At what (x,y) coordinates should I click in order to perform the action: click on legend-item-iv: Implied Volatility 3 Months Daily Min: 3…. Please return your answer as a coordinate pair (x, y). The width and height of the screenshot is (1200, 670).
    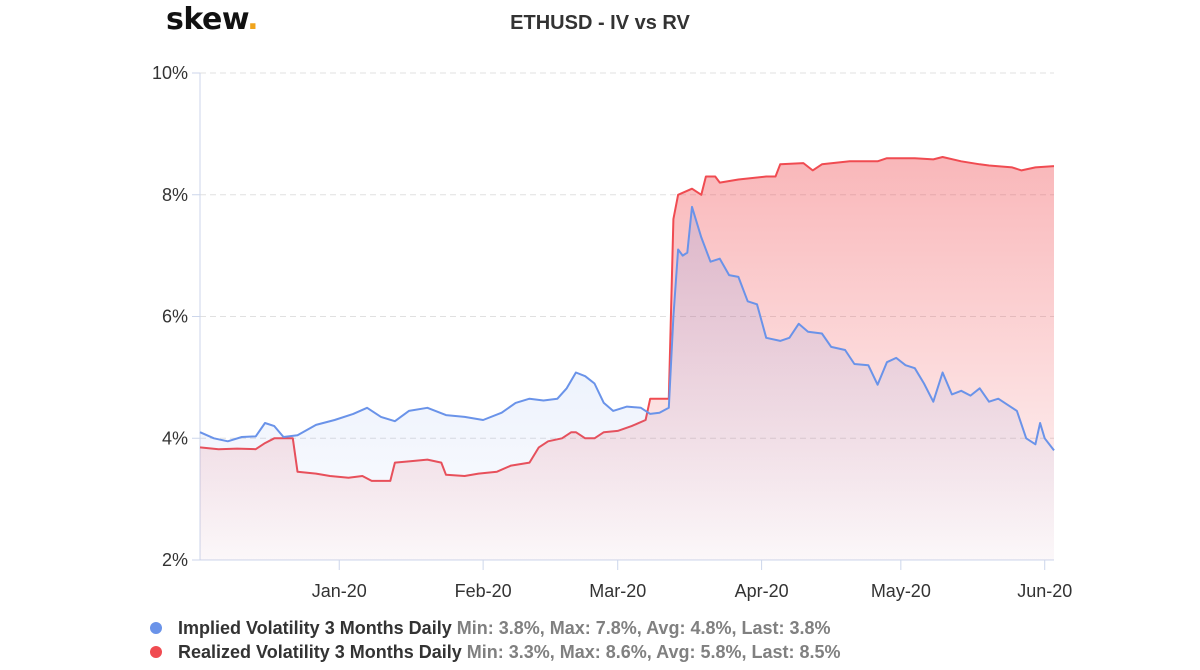
    Looking at the image, I should click on (495, 628).